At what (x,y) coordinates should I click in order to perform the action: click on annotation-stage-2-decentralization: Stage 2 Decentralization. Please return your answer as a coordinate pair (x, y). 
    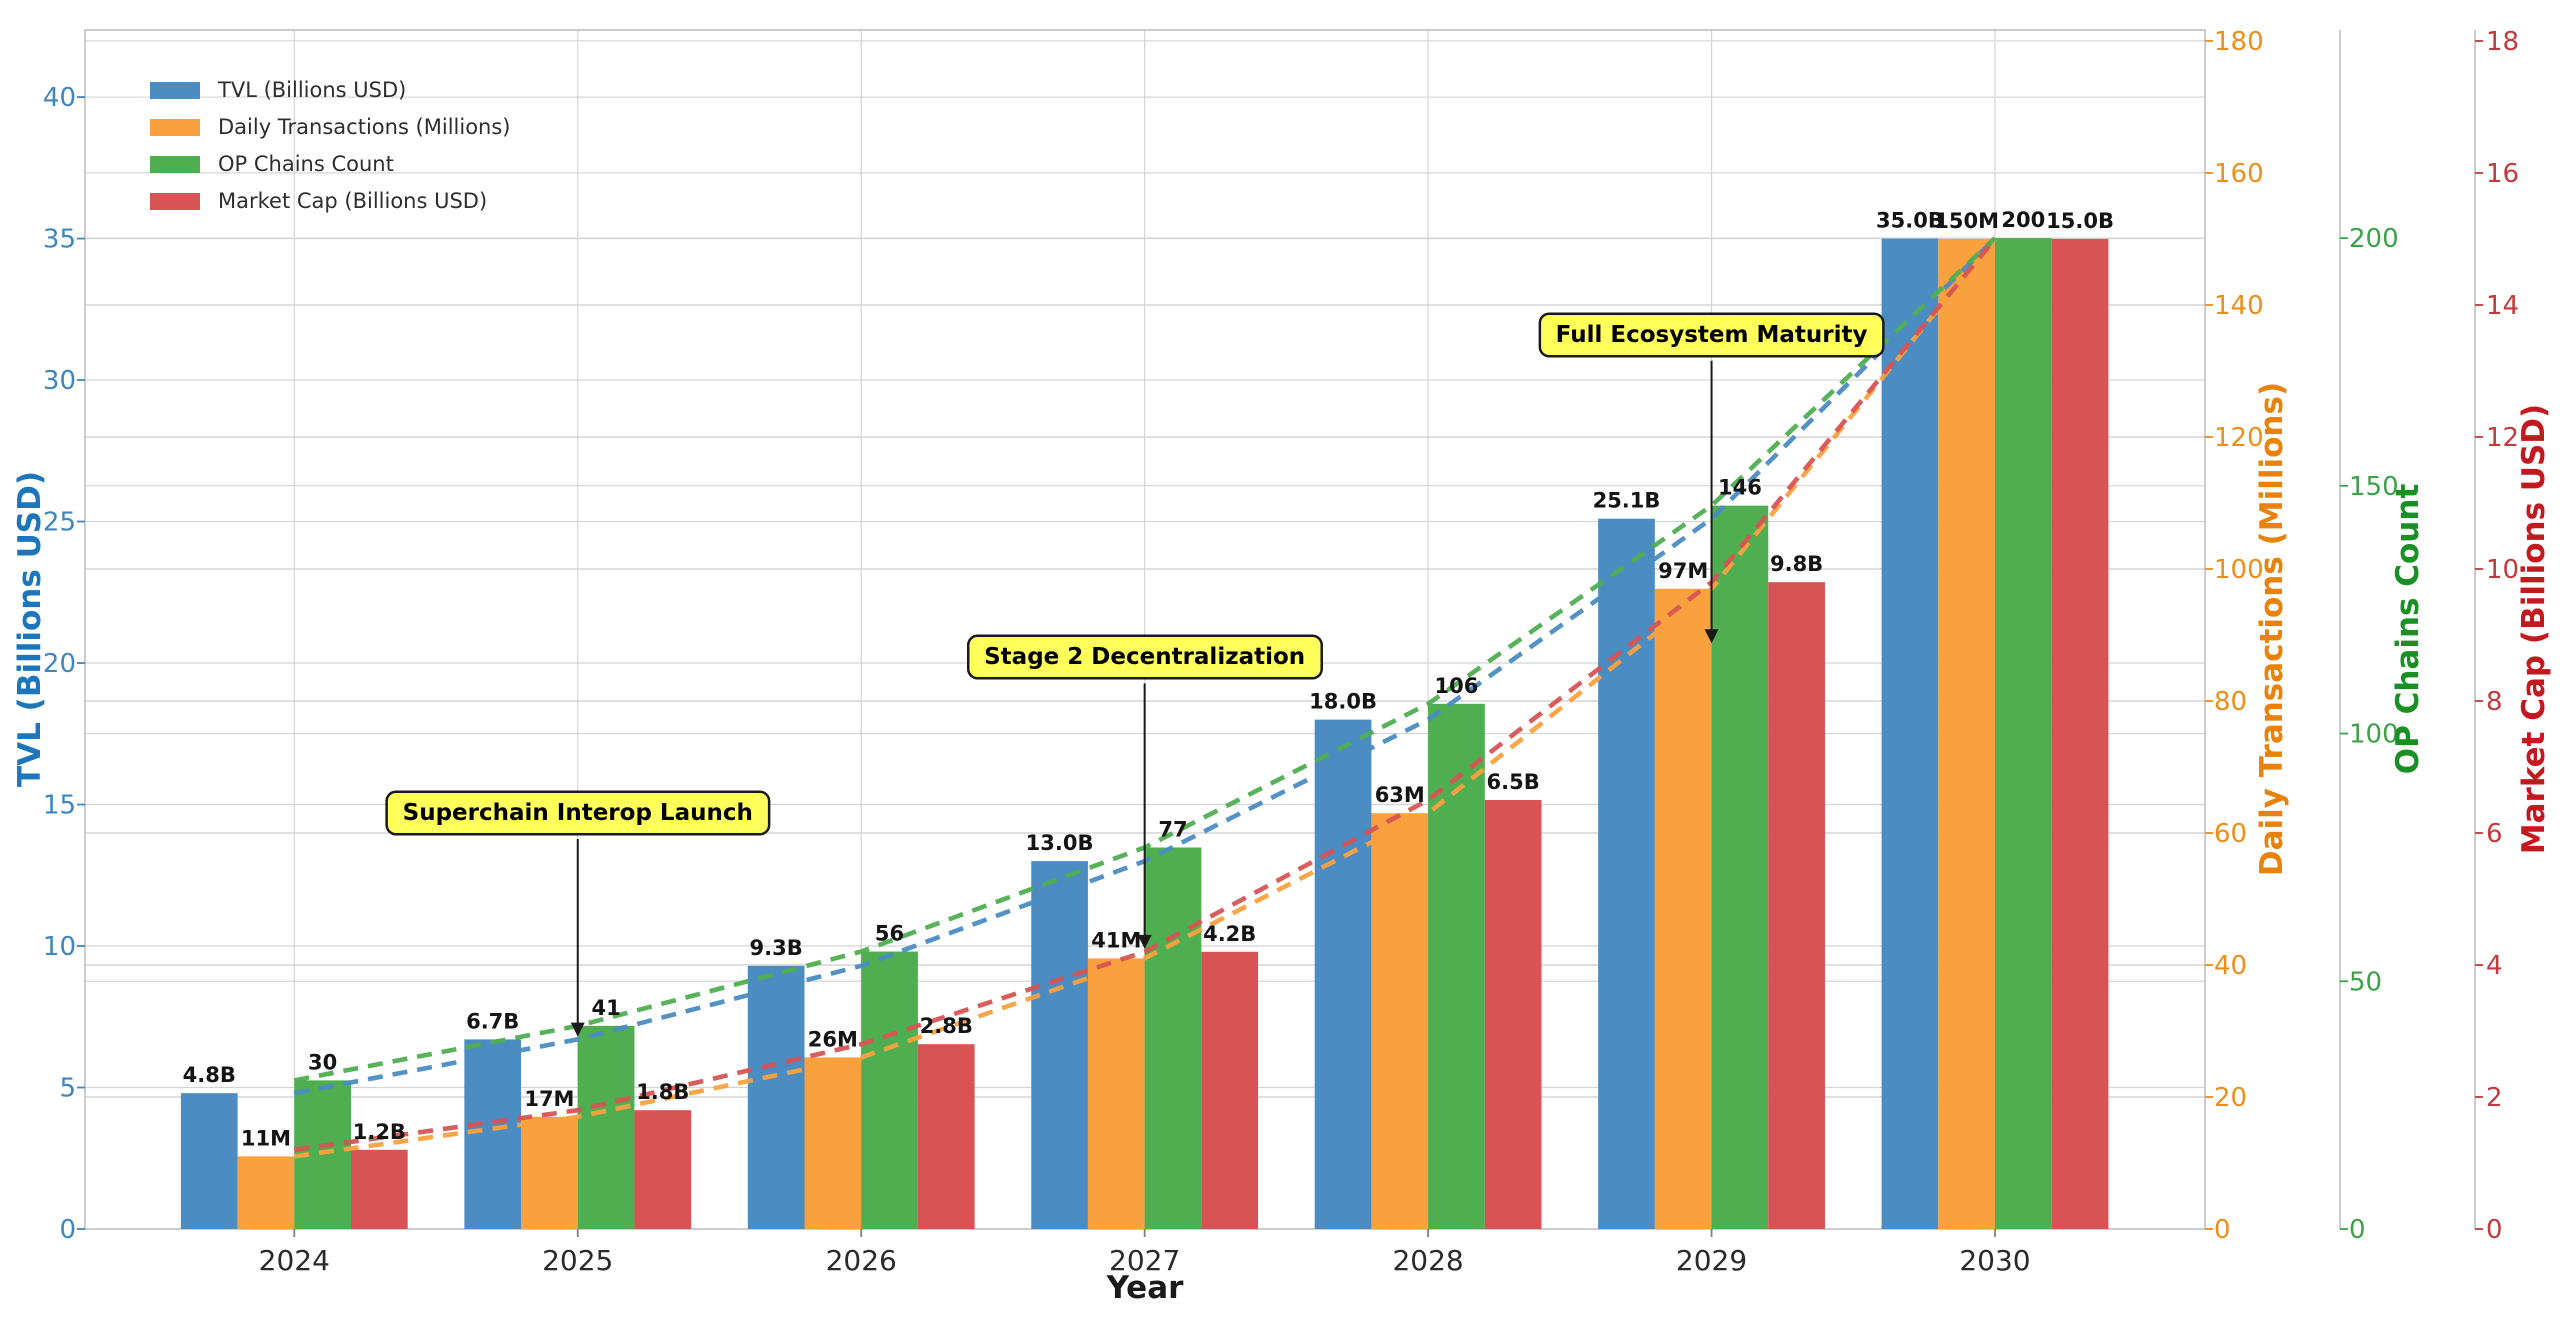
    Looking at the image, I should click on (1145, 657).